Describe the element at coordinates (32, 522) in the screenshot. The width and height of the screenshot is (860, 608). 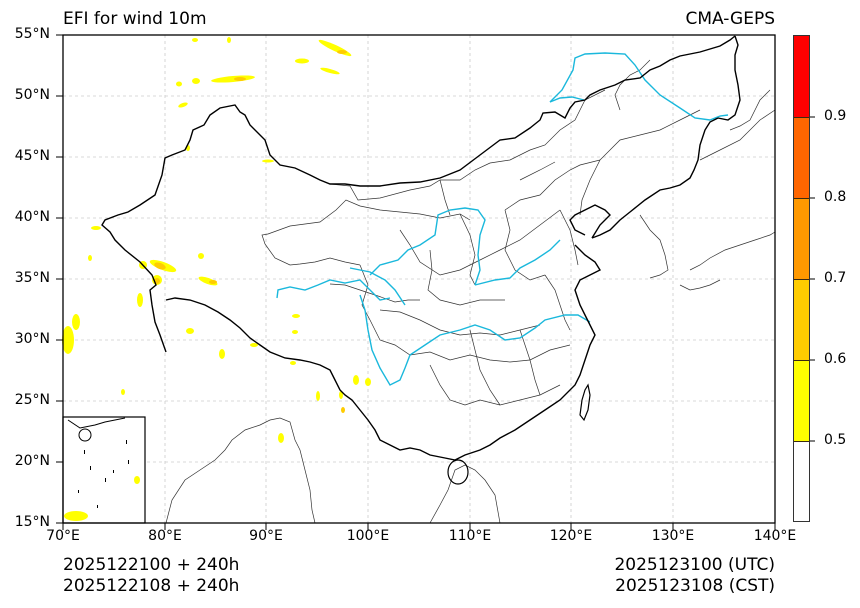
I see `y-tick-label: 15°N` at that location.